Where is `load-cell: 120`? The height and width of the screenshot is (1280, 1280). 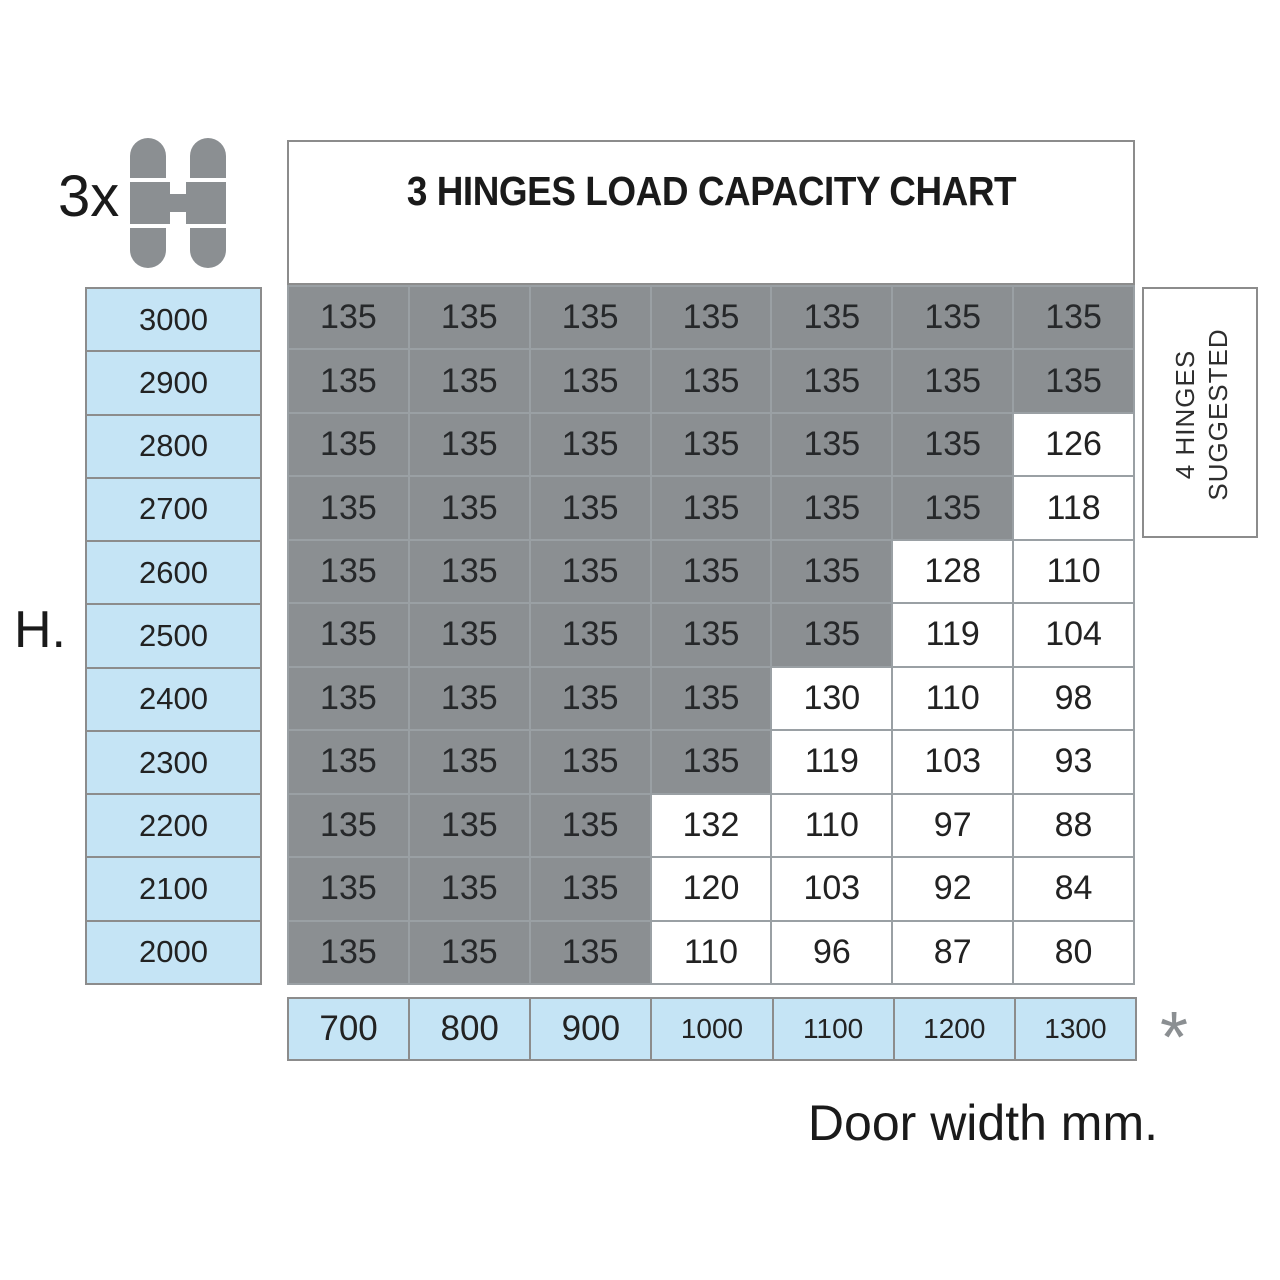
load-cell: 120 is located at coordinates (711, 889).